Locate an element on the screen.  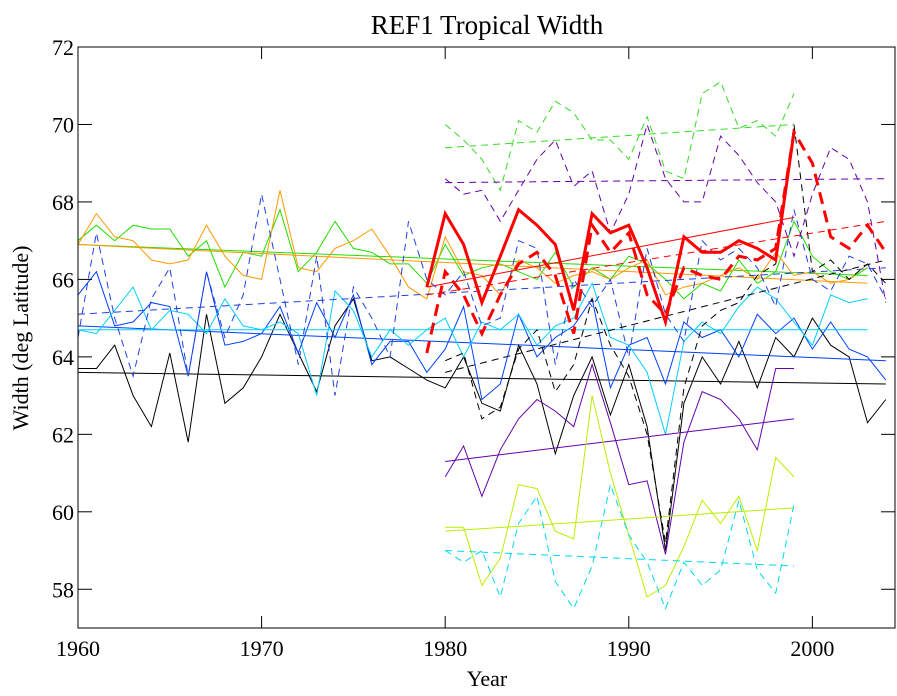
x-tick-label: 2000 is located at coordinates (812, 648).